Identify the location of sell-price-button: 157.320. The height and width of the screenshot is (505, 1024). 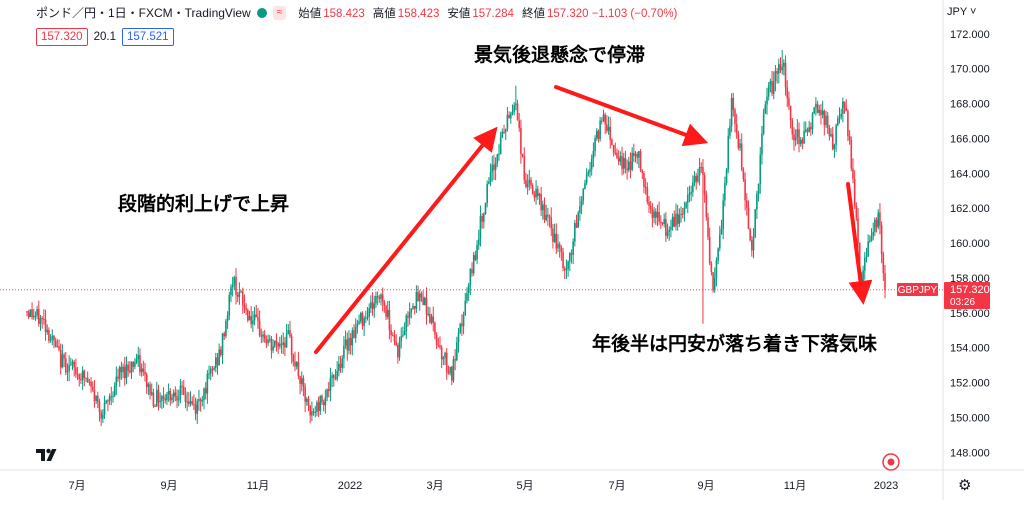
(62, 37).